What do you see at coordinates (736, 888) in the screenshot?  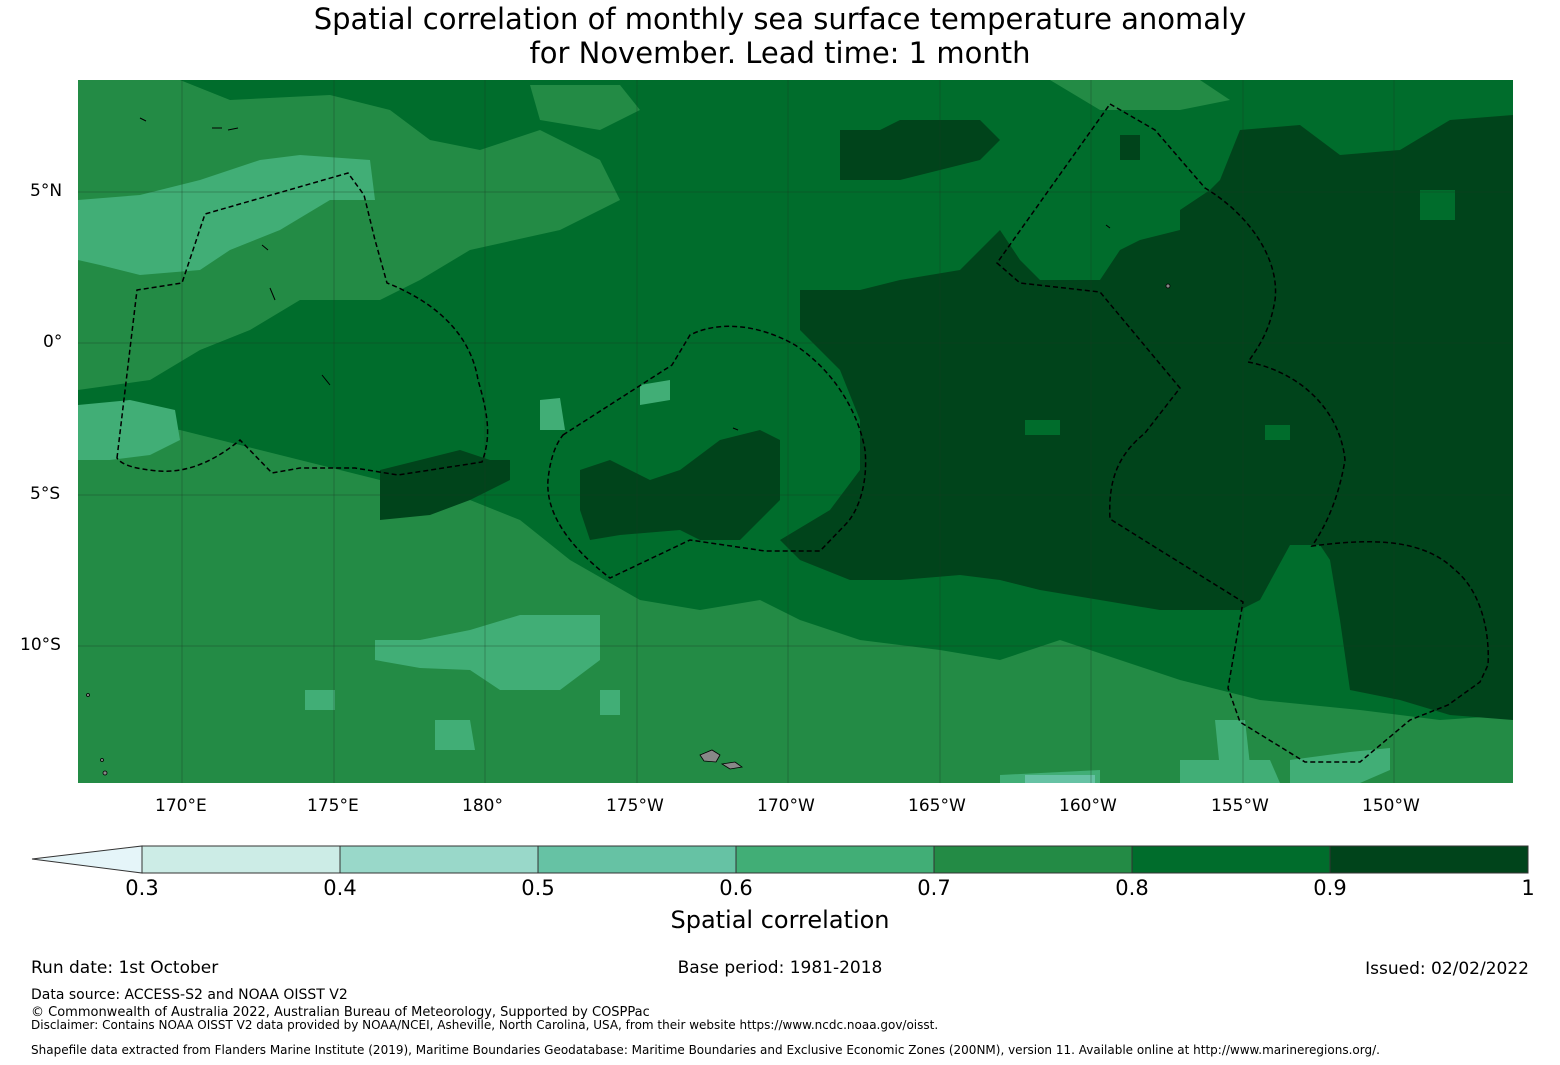 I see `colorbar-tick-0.6: 0.6` at bounding box center [736, 888].